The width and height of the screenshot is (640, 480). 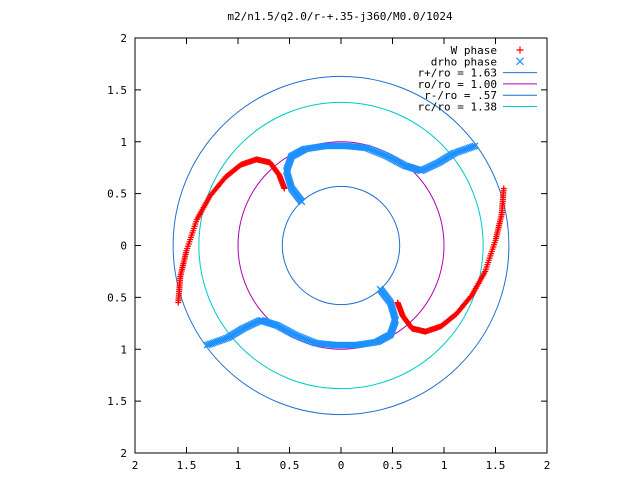 What do you see at coordinates (123, 246) in the screenshot?
I see `y-tick-label: 0` at bounding box center [123, 246].